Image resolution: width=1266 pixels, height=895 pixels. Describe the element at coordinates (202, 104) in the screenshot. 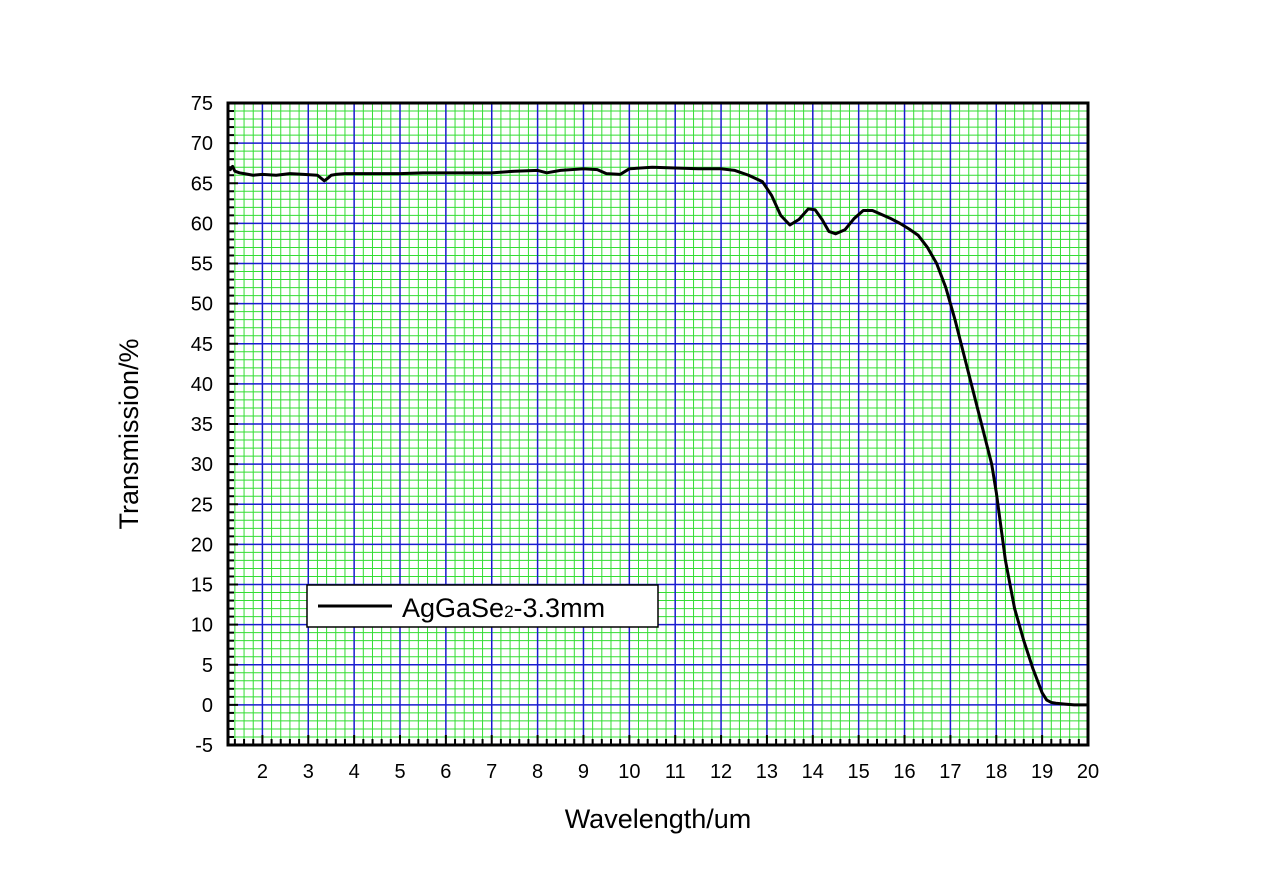

I see `y-tick-label: 75` at that location.